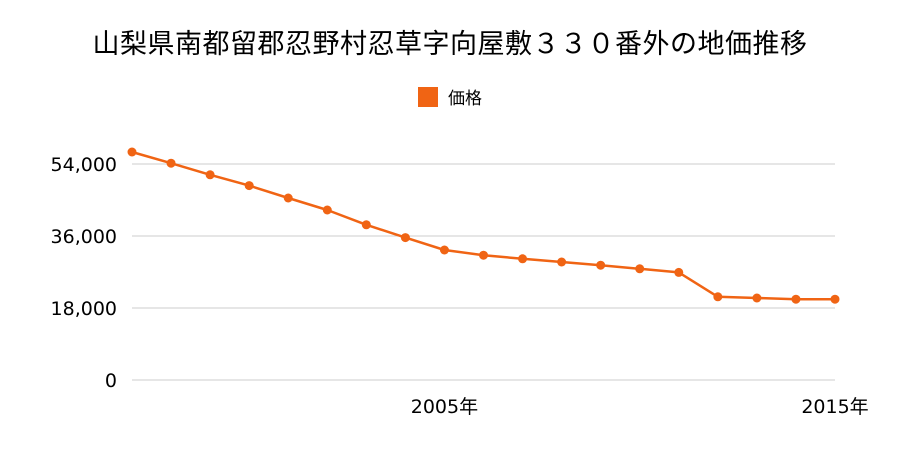  What do you see at coordinates (640, 407) in the screenshot?
I see `x-axis-labels: 2005年 2015年` at bounding box center [640, 407].